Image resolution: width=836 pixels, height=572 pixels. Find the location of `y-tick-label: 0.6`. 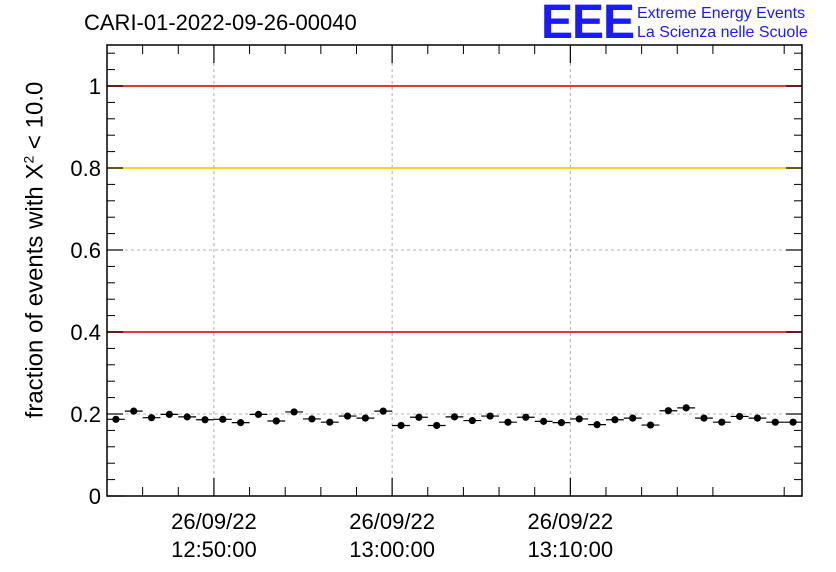

y-tick-label: 0.6 is located at coordinates (85, 250).